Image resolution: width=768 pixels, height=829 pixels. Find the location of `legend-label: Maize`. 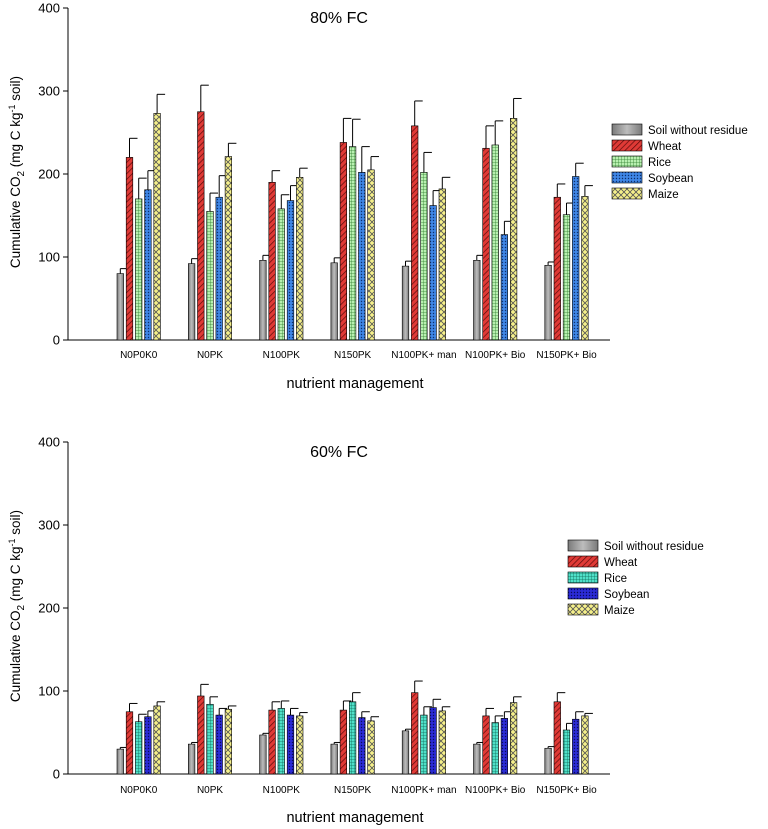

legend-label: Maize is located at coordinates (663, 195).